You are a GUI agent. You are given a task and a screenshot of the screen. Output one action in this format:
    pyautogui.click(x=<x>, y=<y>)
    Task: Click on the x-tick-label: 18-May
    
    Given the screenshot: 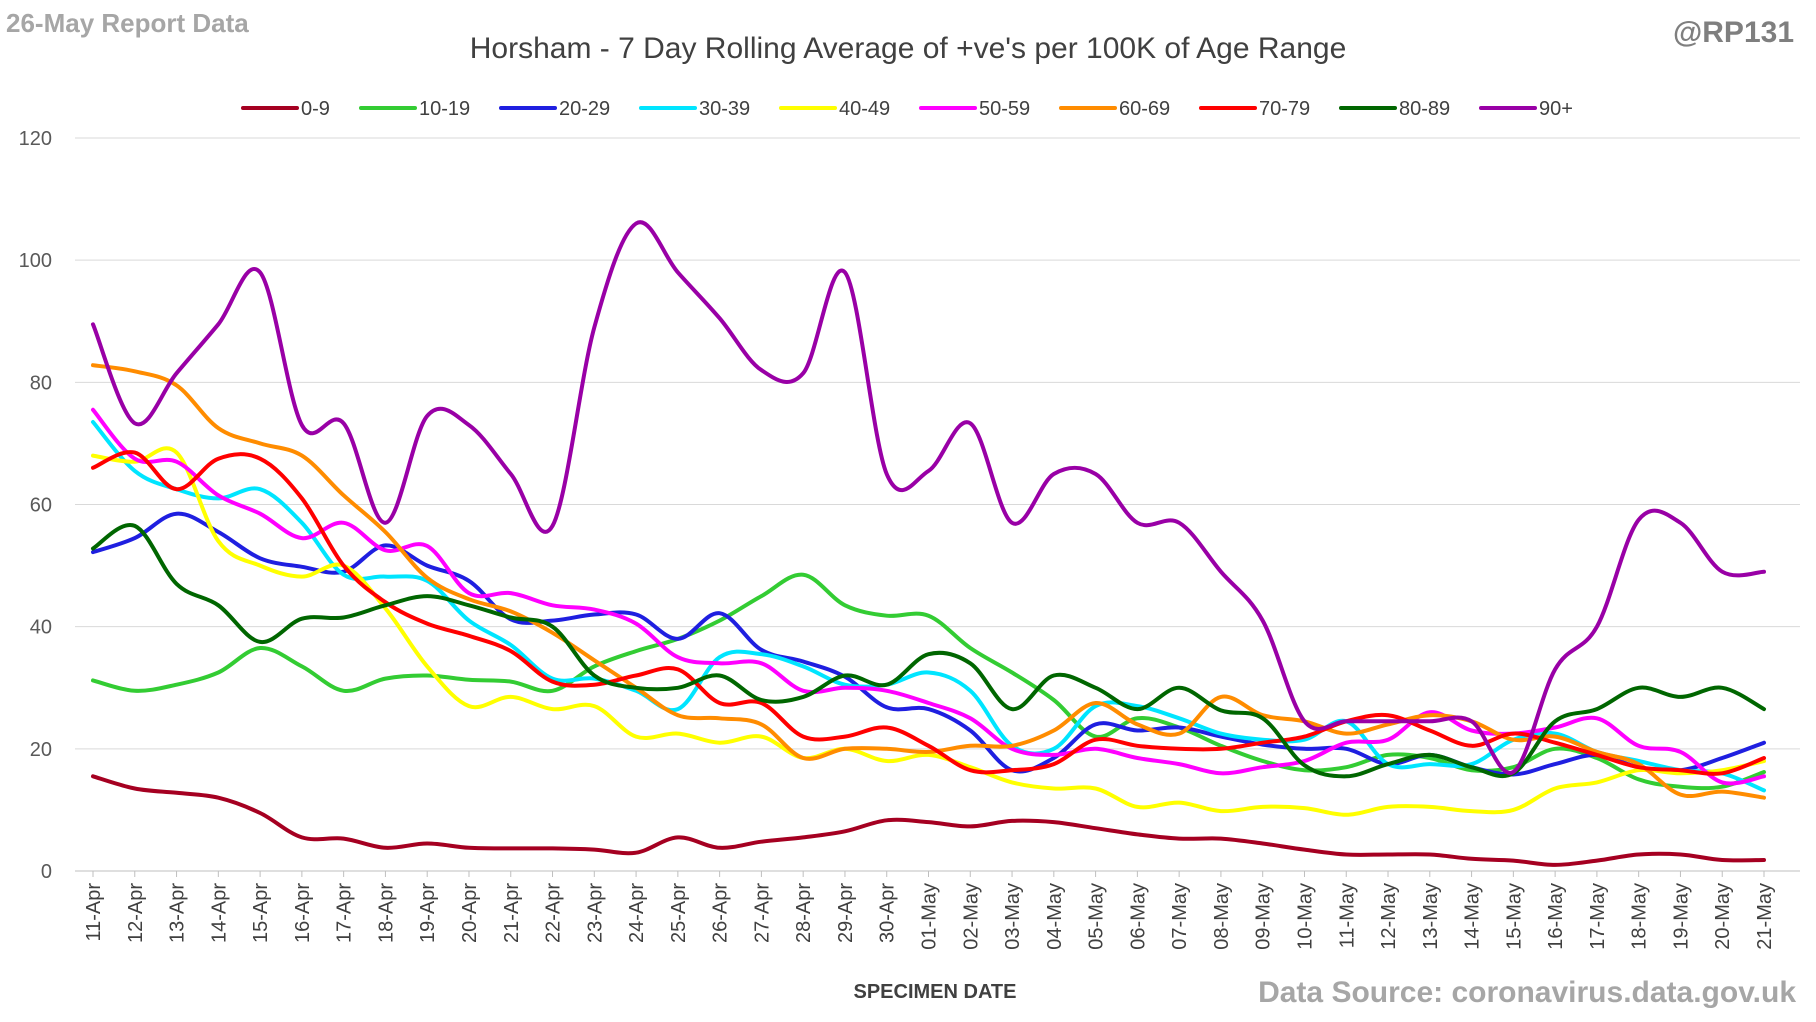 What is the action you would take?
    pyautogui.click(x=1640, y=916)
    